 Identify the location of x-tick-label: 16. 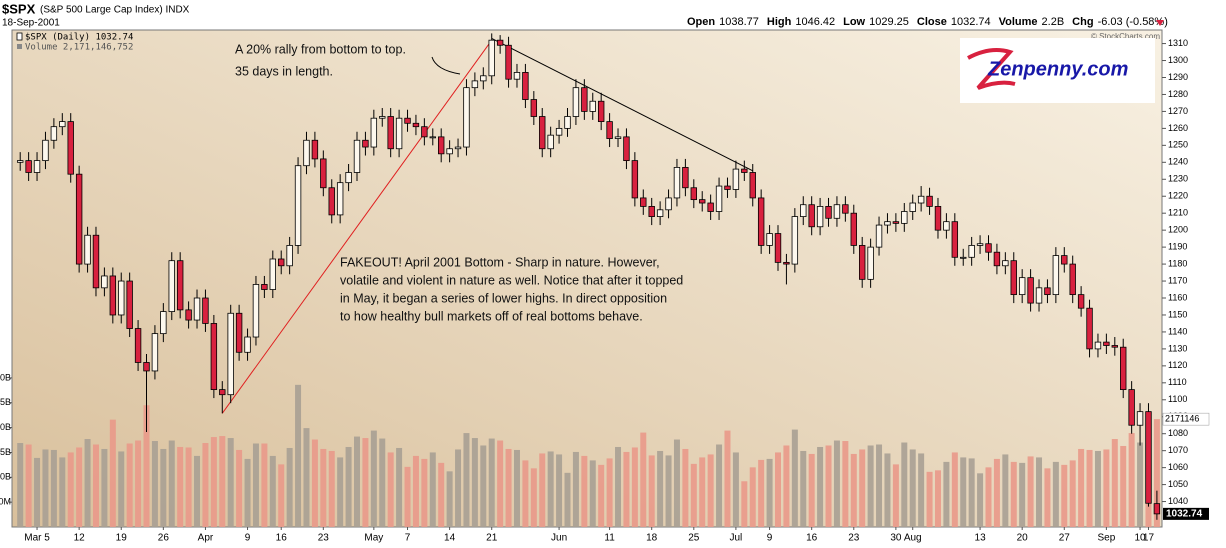
(282, 538).